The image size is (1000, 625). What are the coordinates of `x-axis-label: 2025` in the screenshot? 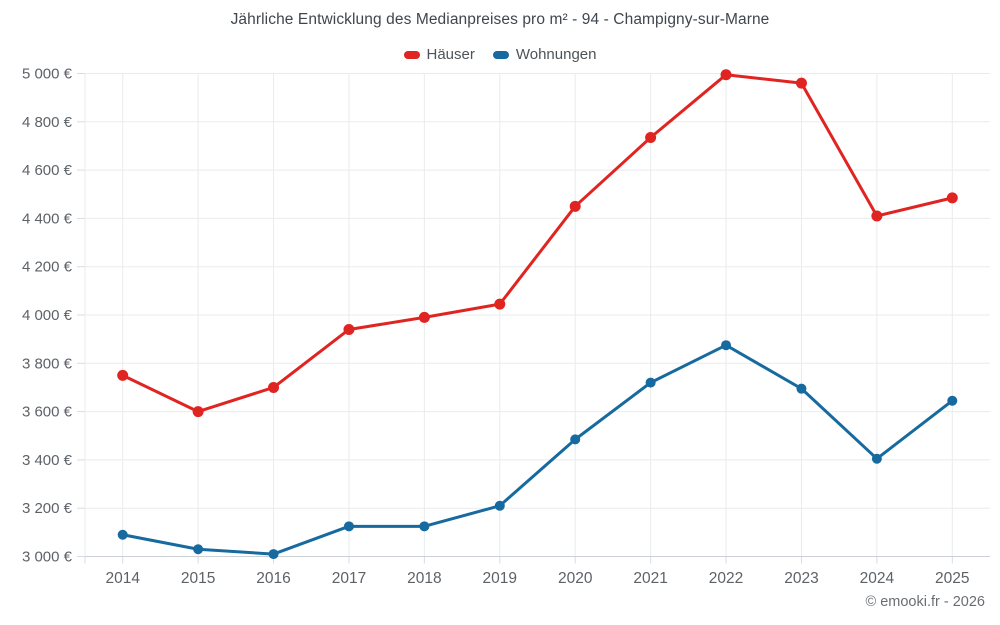 It's located at (952, 578).